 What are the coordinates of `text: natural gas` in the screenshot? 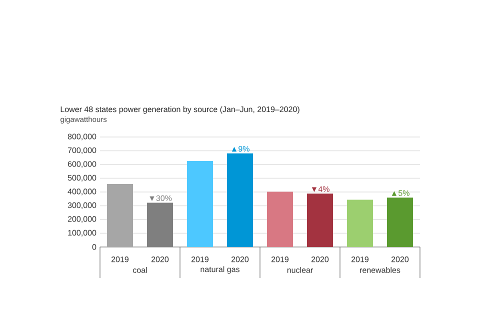 It's located at (220, 270).